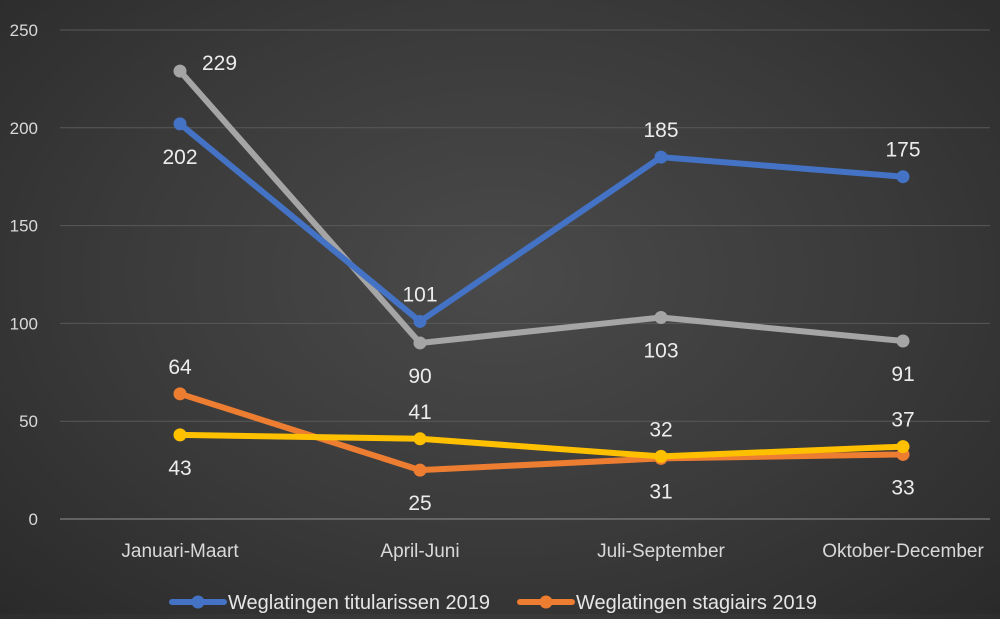 This screenshot has height=619, width=1000. Describe the element at coordinates (660, 130) in the screenshot. I see `data-label: 185` at that location.